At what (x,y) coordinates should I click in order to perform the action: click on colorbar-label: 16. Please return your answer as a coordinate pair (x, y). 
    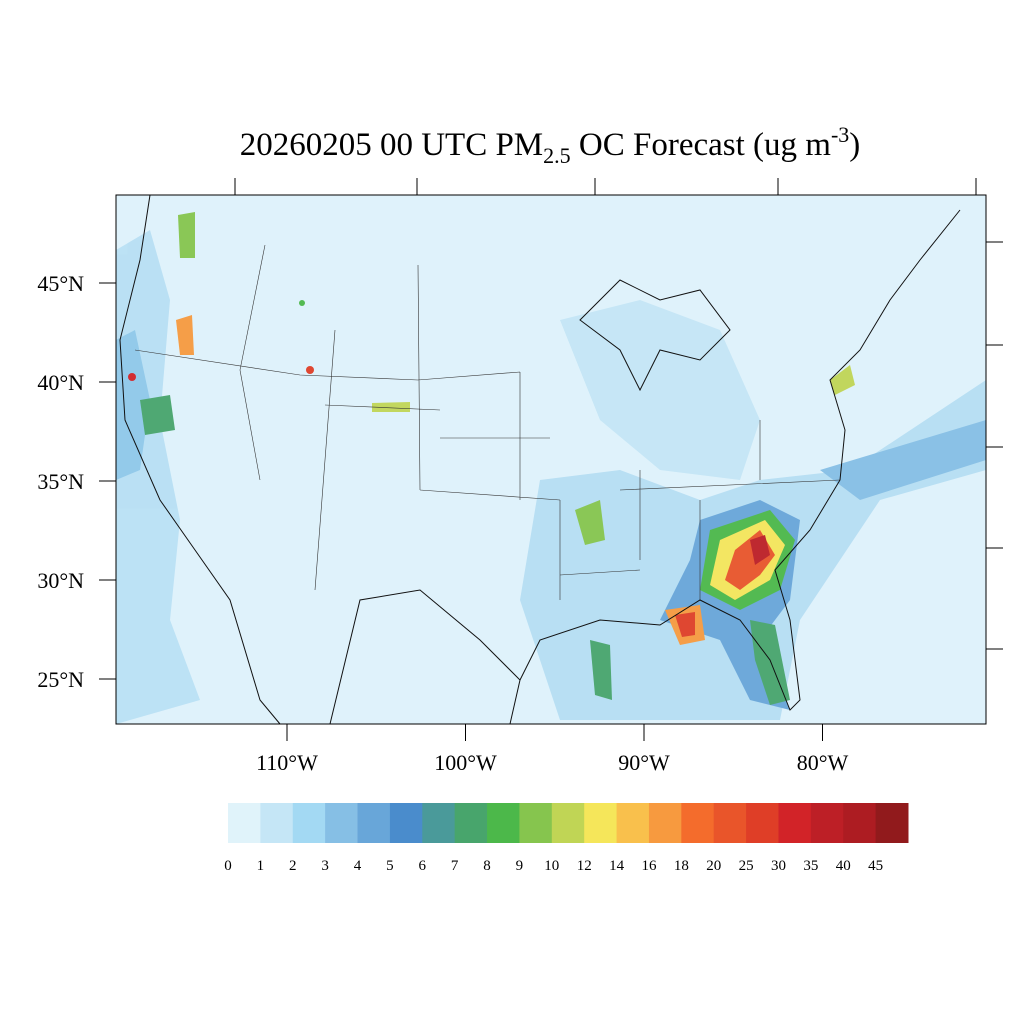
    Looking at the image, I should click on (649, 866).